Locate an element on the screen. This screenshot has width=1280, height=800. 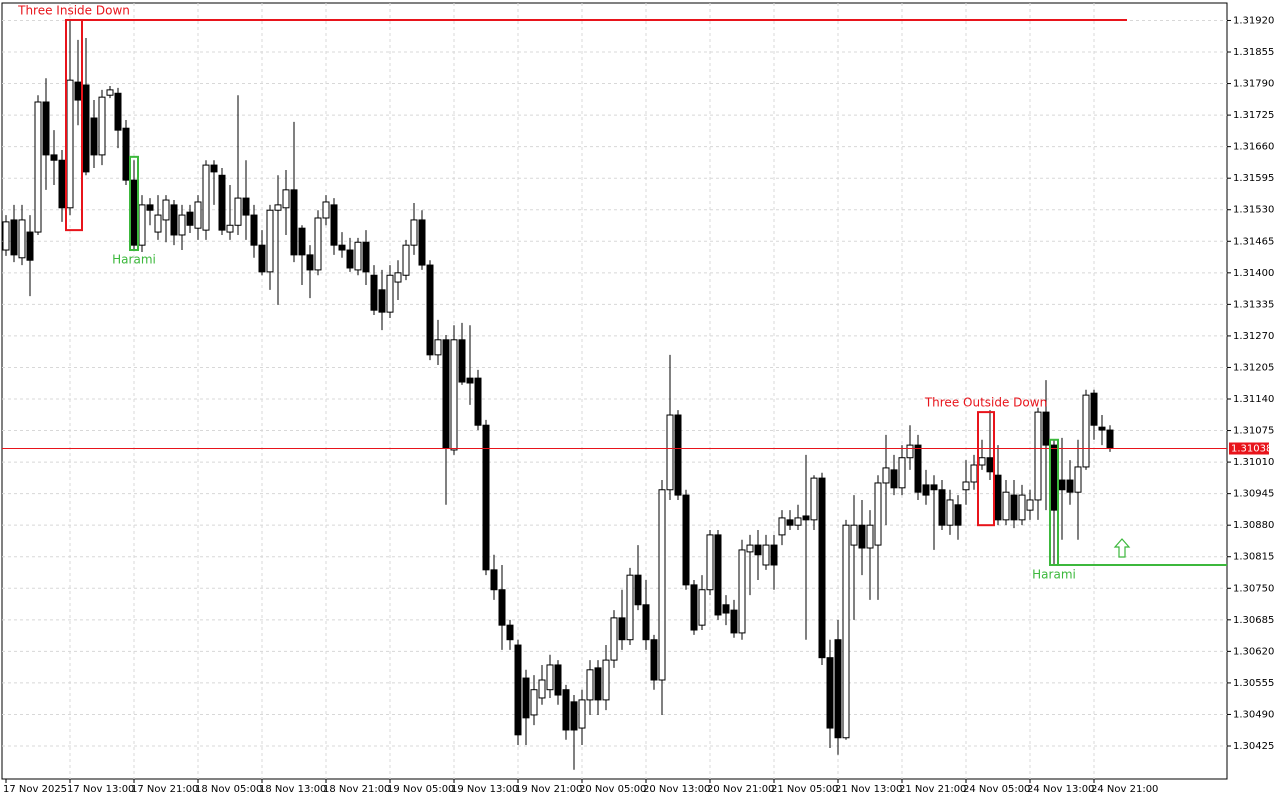
x-tick-label: 20 Nov 21:00 is located at coordinates (740, 789).